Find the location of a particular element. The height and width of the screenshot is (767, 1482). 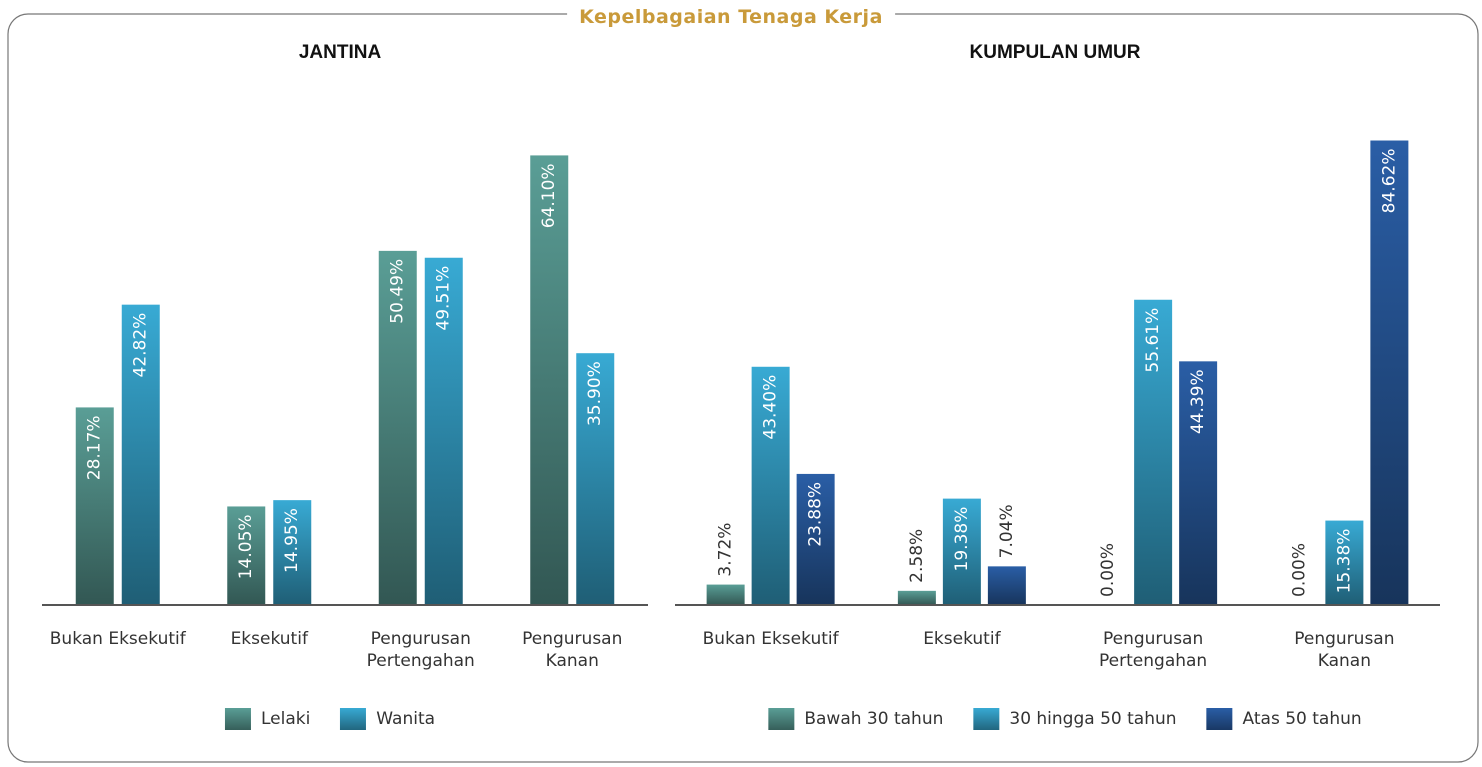

page-title: Kepelbagaian Tenaga Kerja is located at coordinates (731, 17).